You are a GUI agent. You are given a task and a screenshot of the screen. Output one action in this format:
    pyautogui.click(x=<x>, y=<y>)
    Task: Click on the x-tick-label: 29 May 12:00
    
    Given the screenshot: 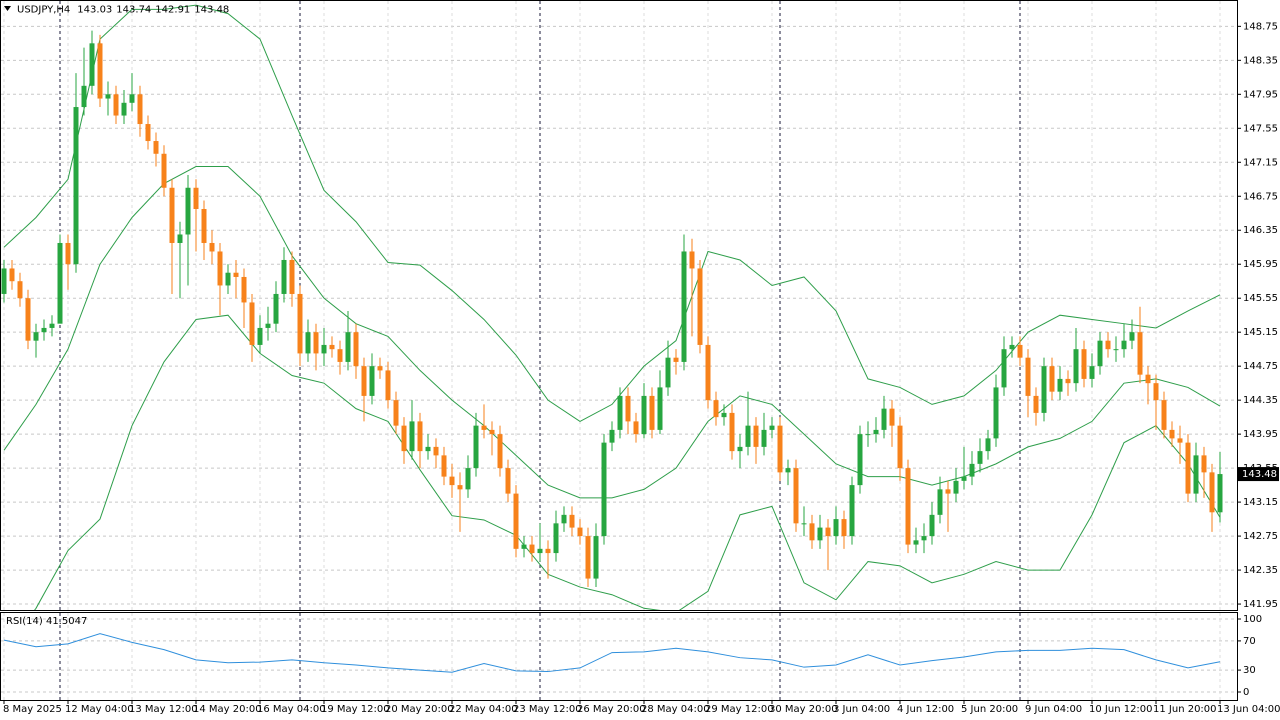 What is the action you would take?
    pyautogui.click(x=739, y=709)
    